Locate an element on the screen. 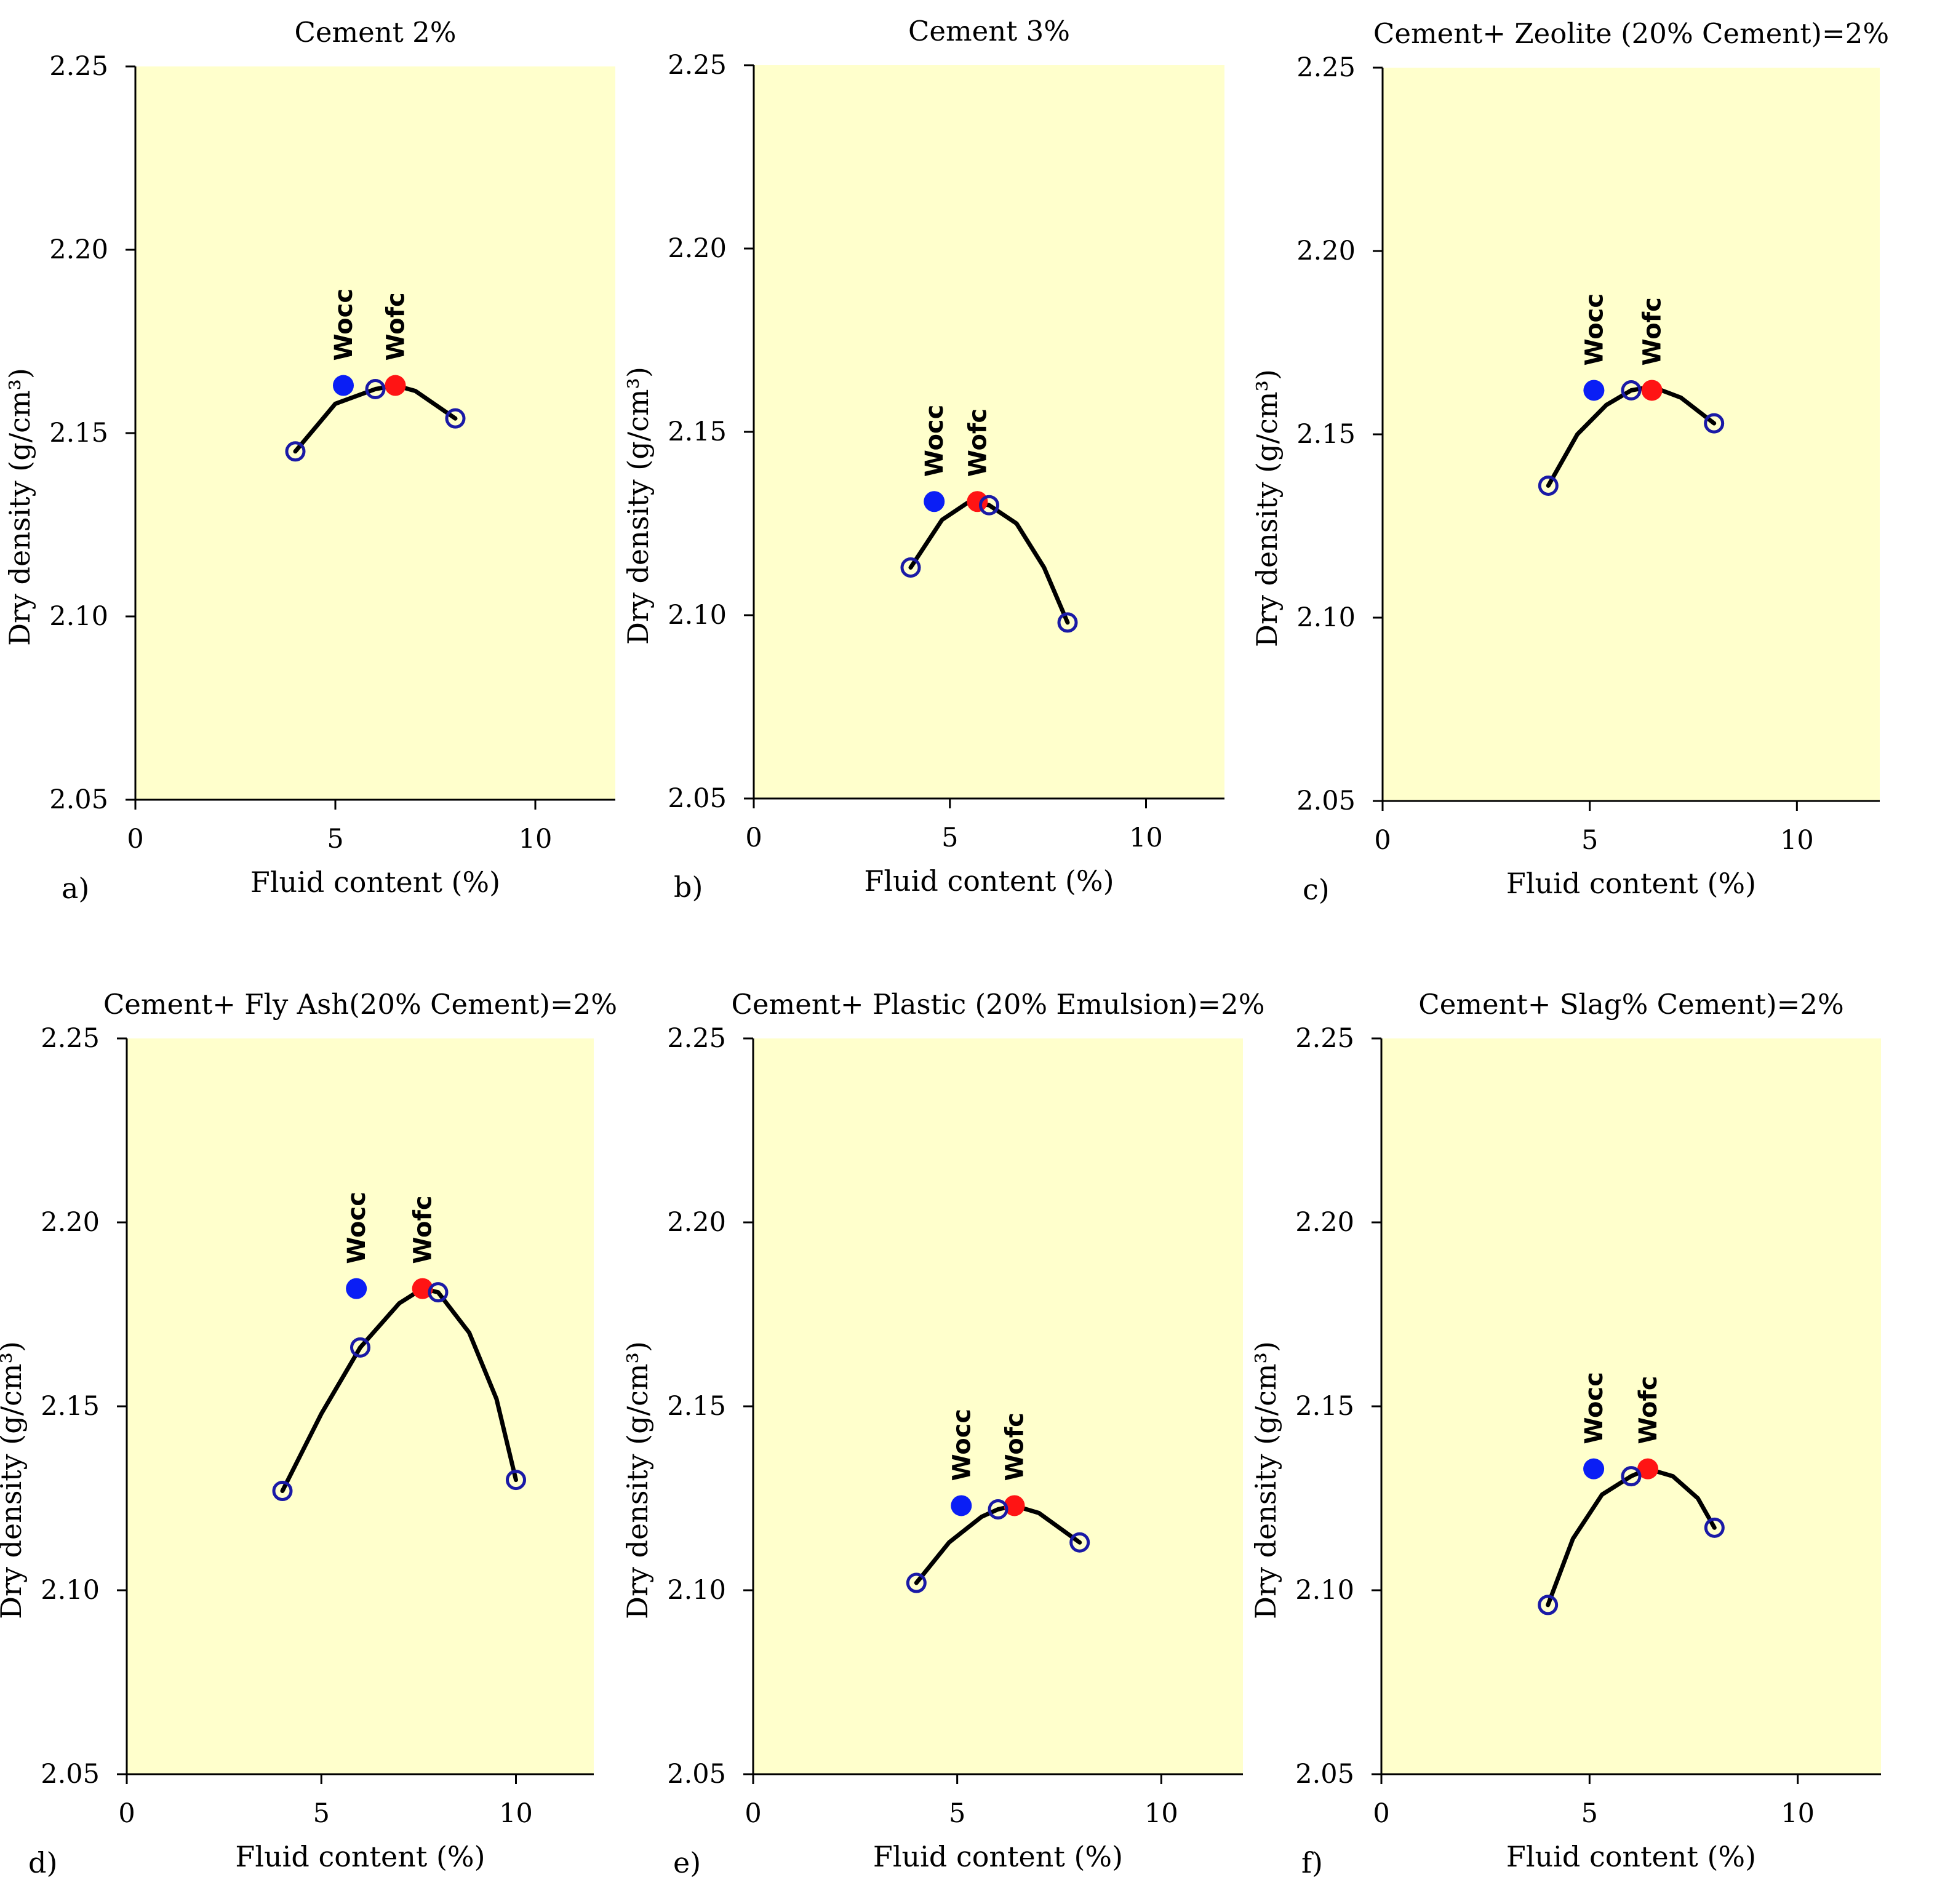 The height and width of the screenshot is (1904, 1937). chart-title: Cement 3% is located at coordinates (989, 31).